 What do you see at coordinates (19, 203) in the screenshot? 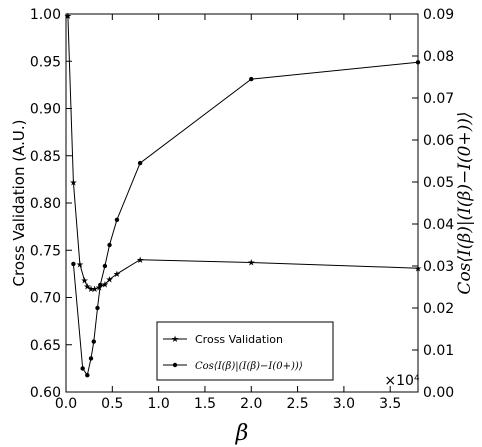
I see `y-axis-label-left: Cross Validation (A.U.)` at bounding box center [19, 203].